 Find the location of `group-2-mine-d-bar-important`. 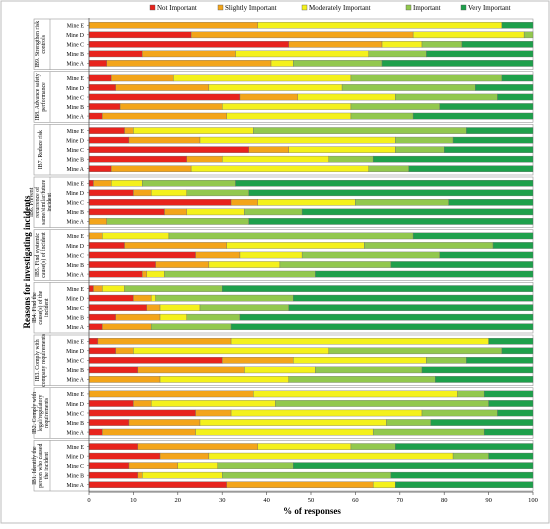

group-2-mine-d-bar-important is located at coordinates (408, 87).